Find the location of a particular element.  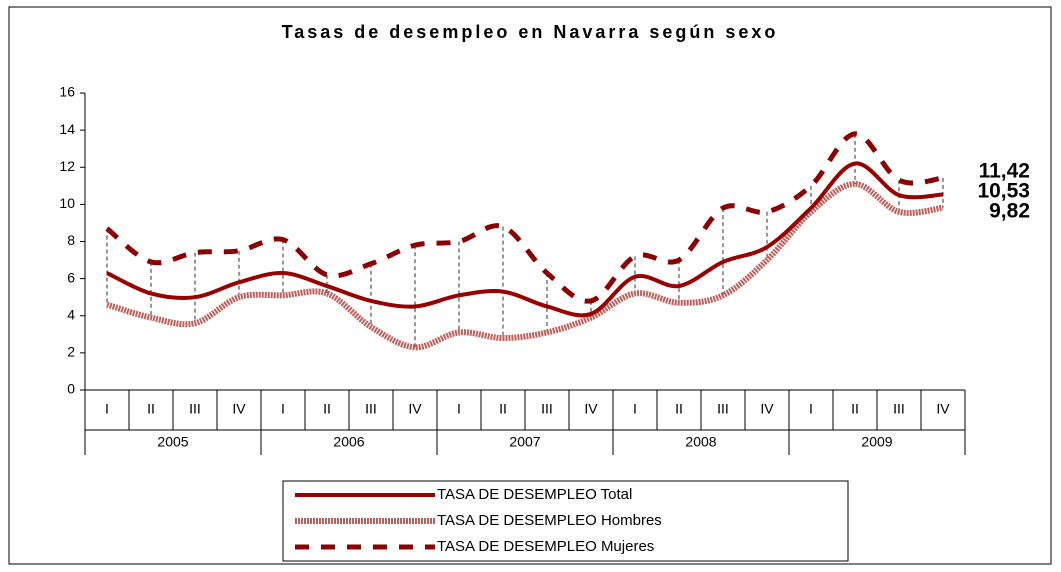

y-tick-label: 2 is located at coordinates (71, 352).